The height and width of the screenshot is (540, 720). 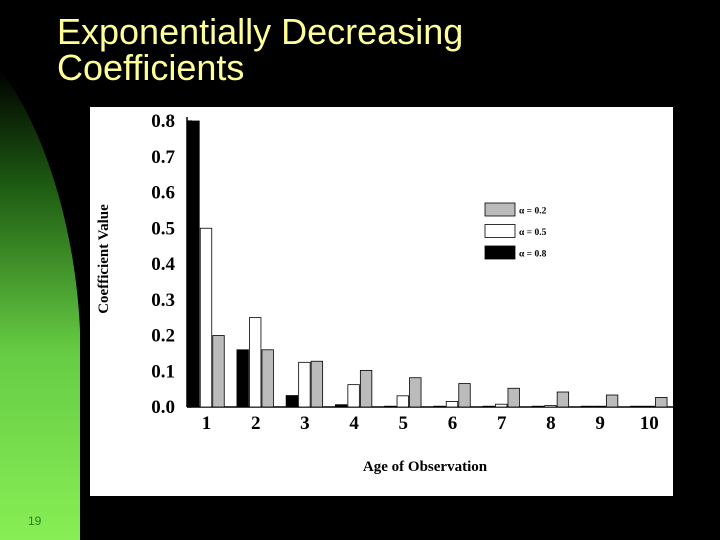 What do you see at coordinates (151, 67) in the screenshot?
I see `slide-title-line-2: Coefficients` at bounding box center [151, 67].